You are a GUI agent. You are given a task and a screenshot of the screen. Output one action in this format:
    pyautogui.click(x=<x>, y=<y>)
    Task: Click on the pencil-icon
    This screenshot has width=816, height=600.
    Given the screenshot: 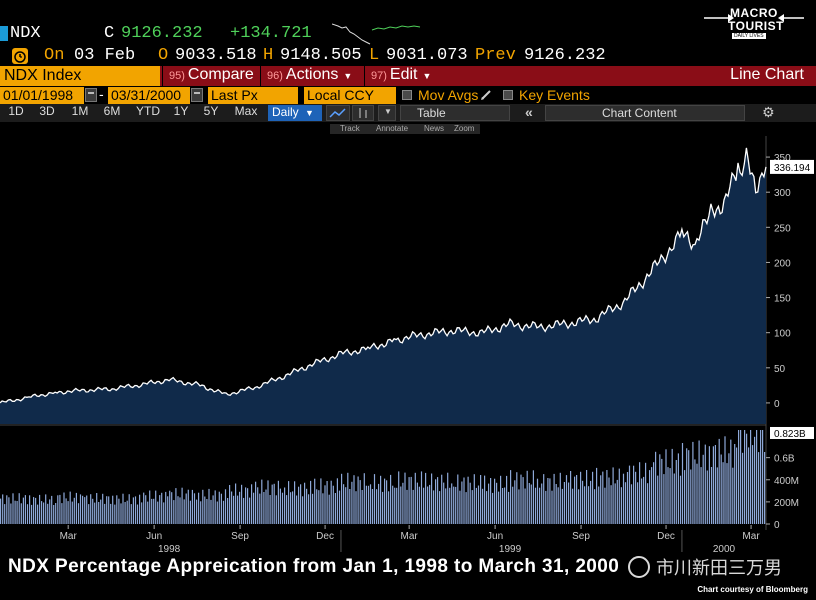 What is the action you would take?
    pyautogui.click(x=486, y=95)
    